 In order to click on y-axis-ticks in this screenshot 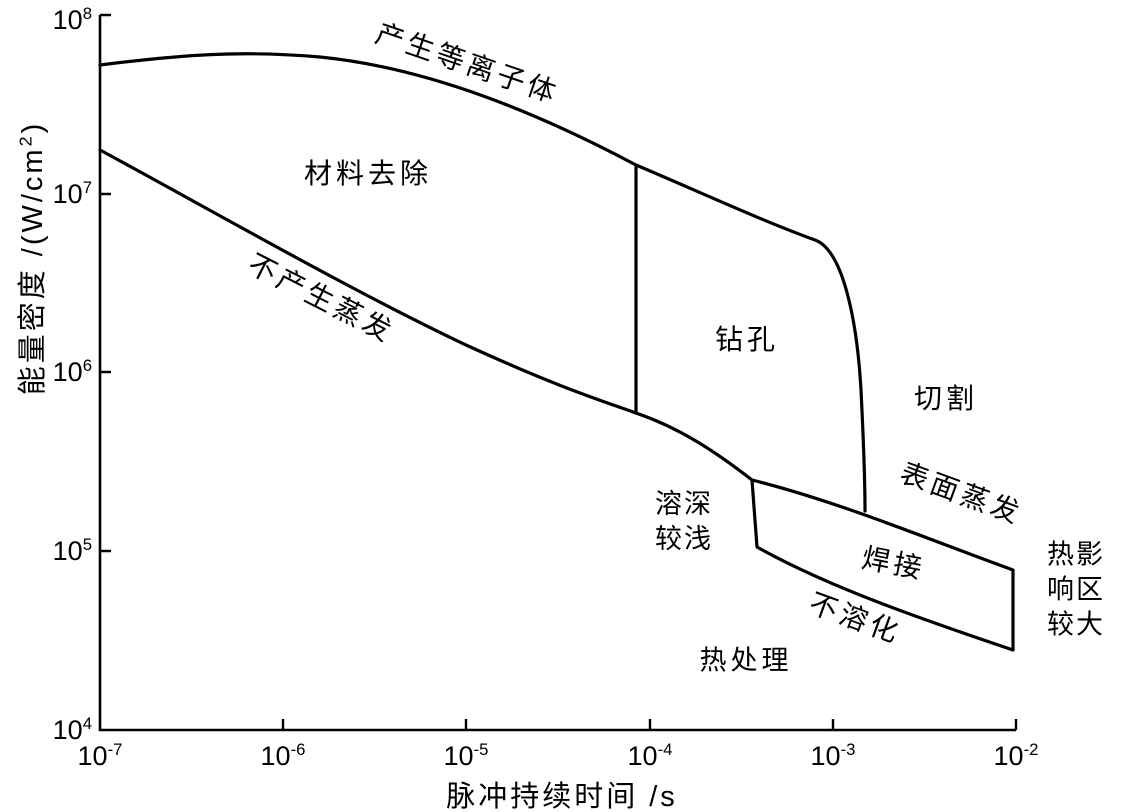, I will do `click(105, 283)`.